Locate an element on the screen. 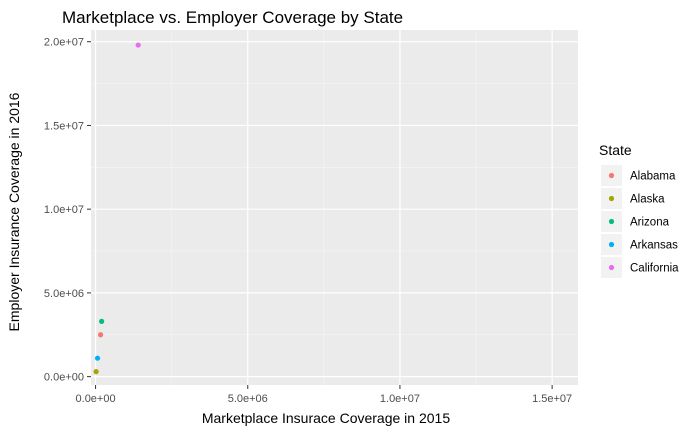 Image resolution: width=700 pixels, height=432 pixels. legend-items: Alabama Alaska Arizona Arkansas California is located at coordinates (640, 221).